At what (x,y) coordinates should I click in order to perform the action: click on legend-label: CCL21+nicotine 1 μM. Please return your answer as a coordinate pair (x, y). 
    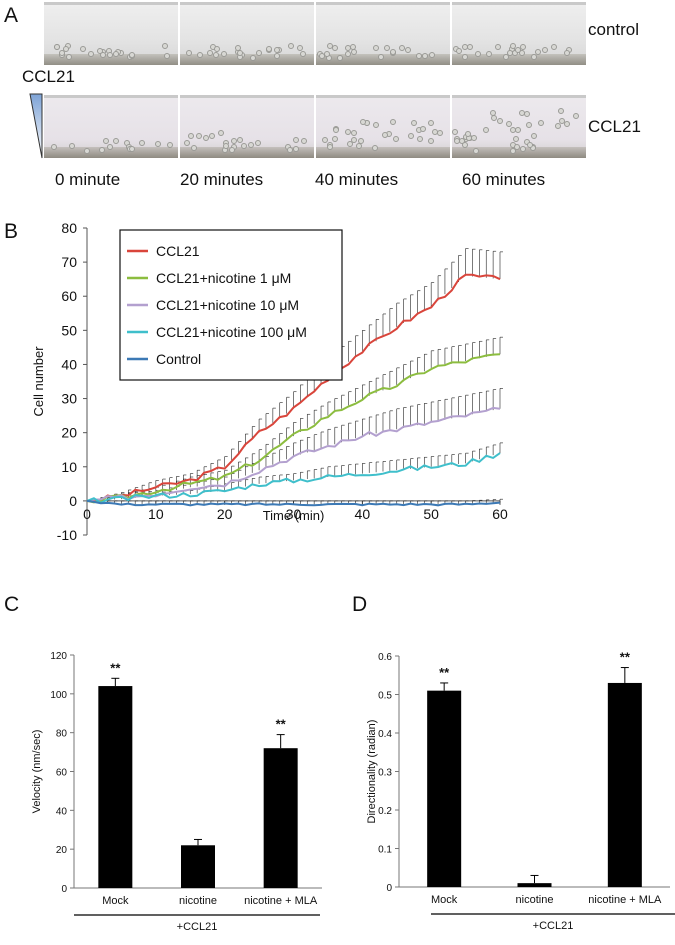
    Looking at the image, I should click on (223, 278).